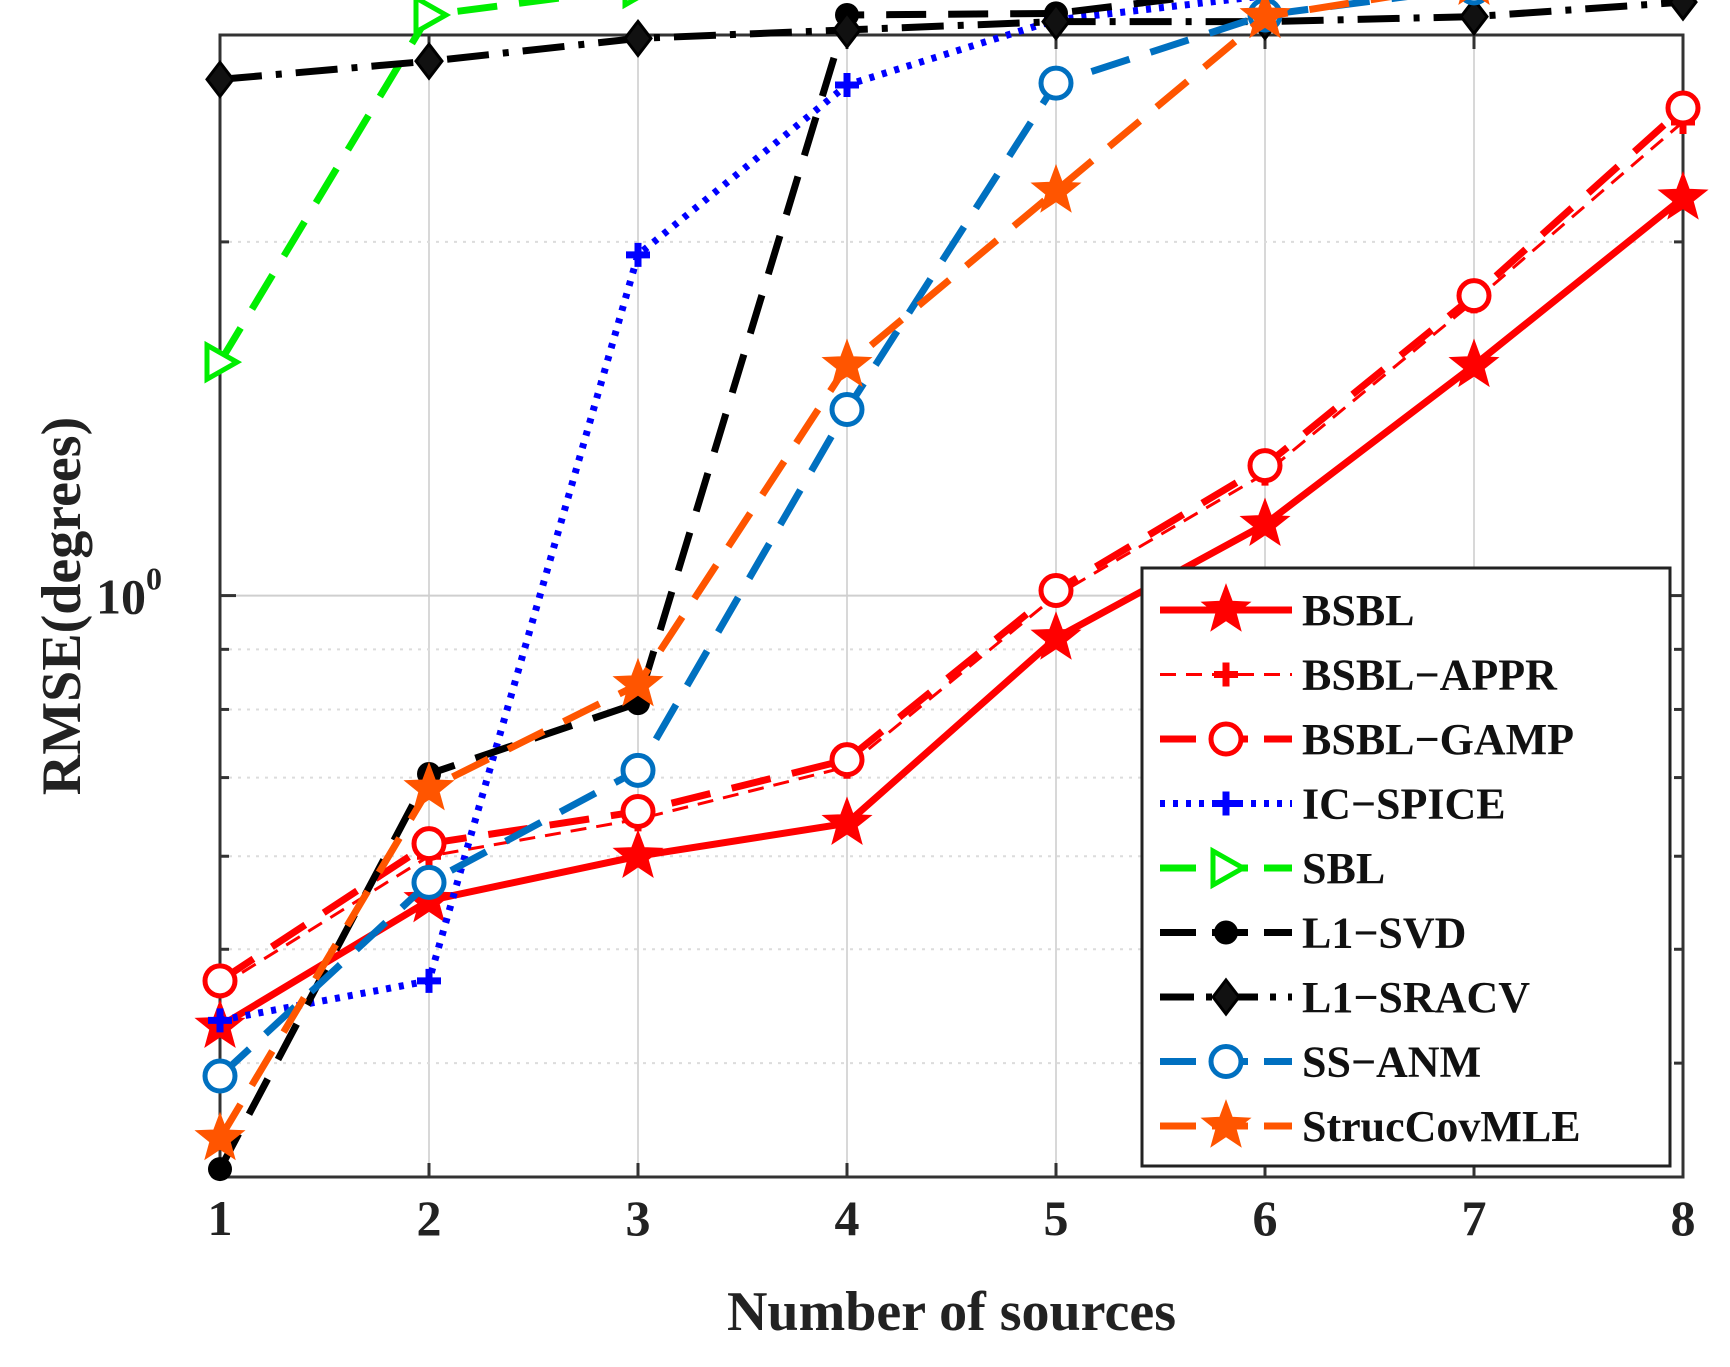  I want to click on y-tick-base: 10, so click(121, 597).